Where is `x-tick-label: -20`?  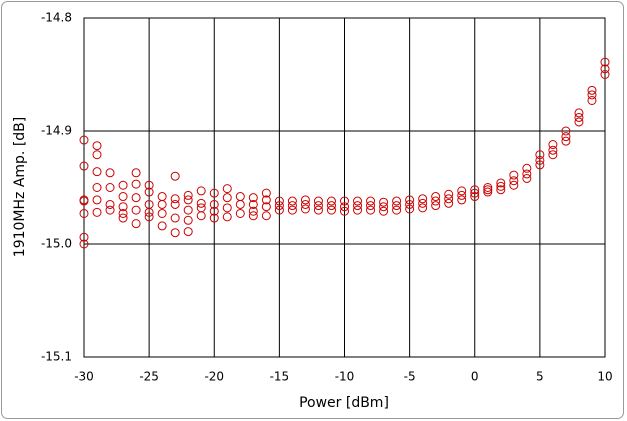
x-tick-label: -20 is located at coordinates (214, 377).